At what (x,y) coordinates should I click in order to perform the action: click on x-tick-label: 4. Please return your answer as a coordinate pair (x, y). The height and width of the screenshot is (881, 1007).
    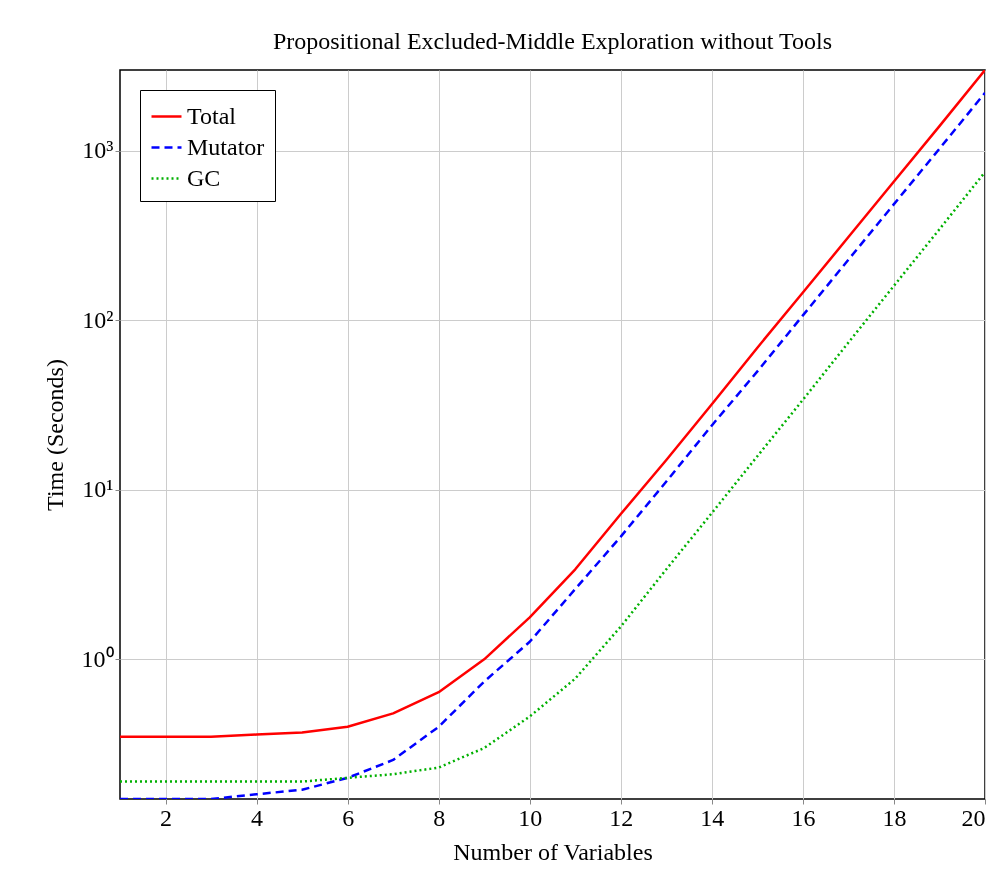
    Looking at the image, I should click on (257, 817).